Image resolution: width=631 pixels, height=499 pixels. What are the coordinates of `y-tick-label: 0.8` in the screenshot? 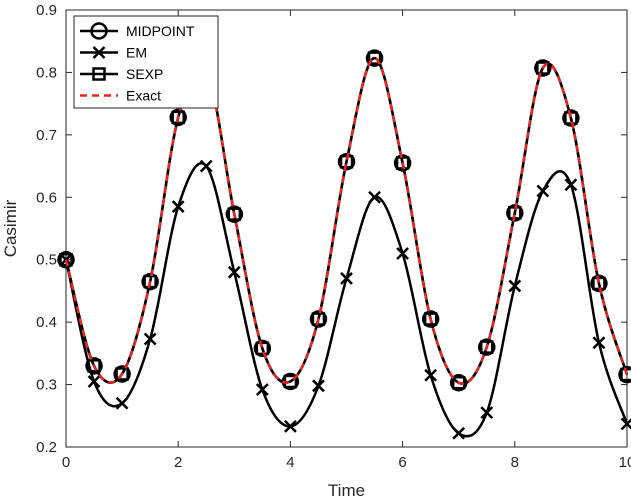 It's located at (46, 72).